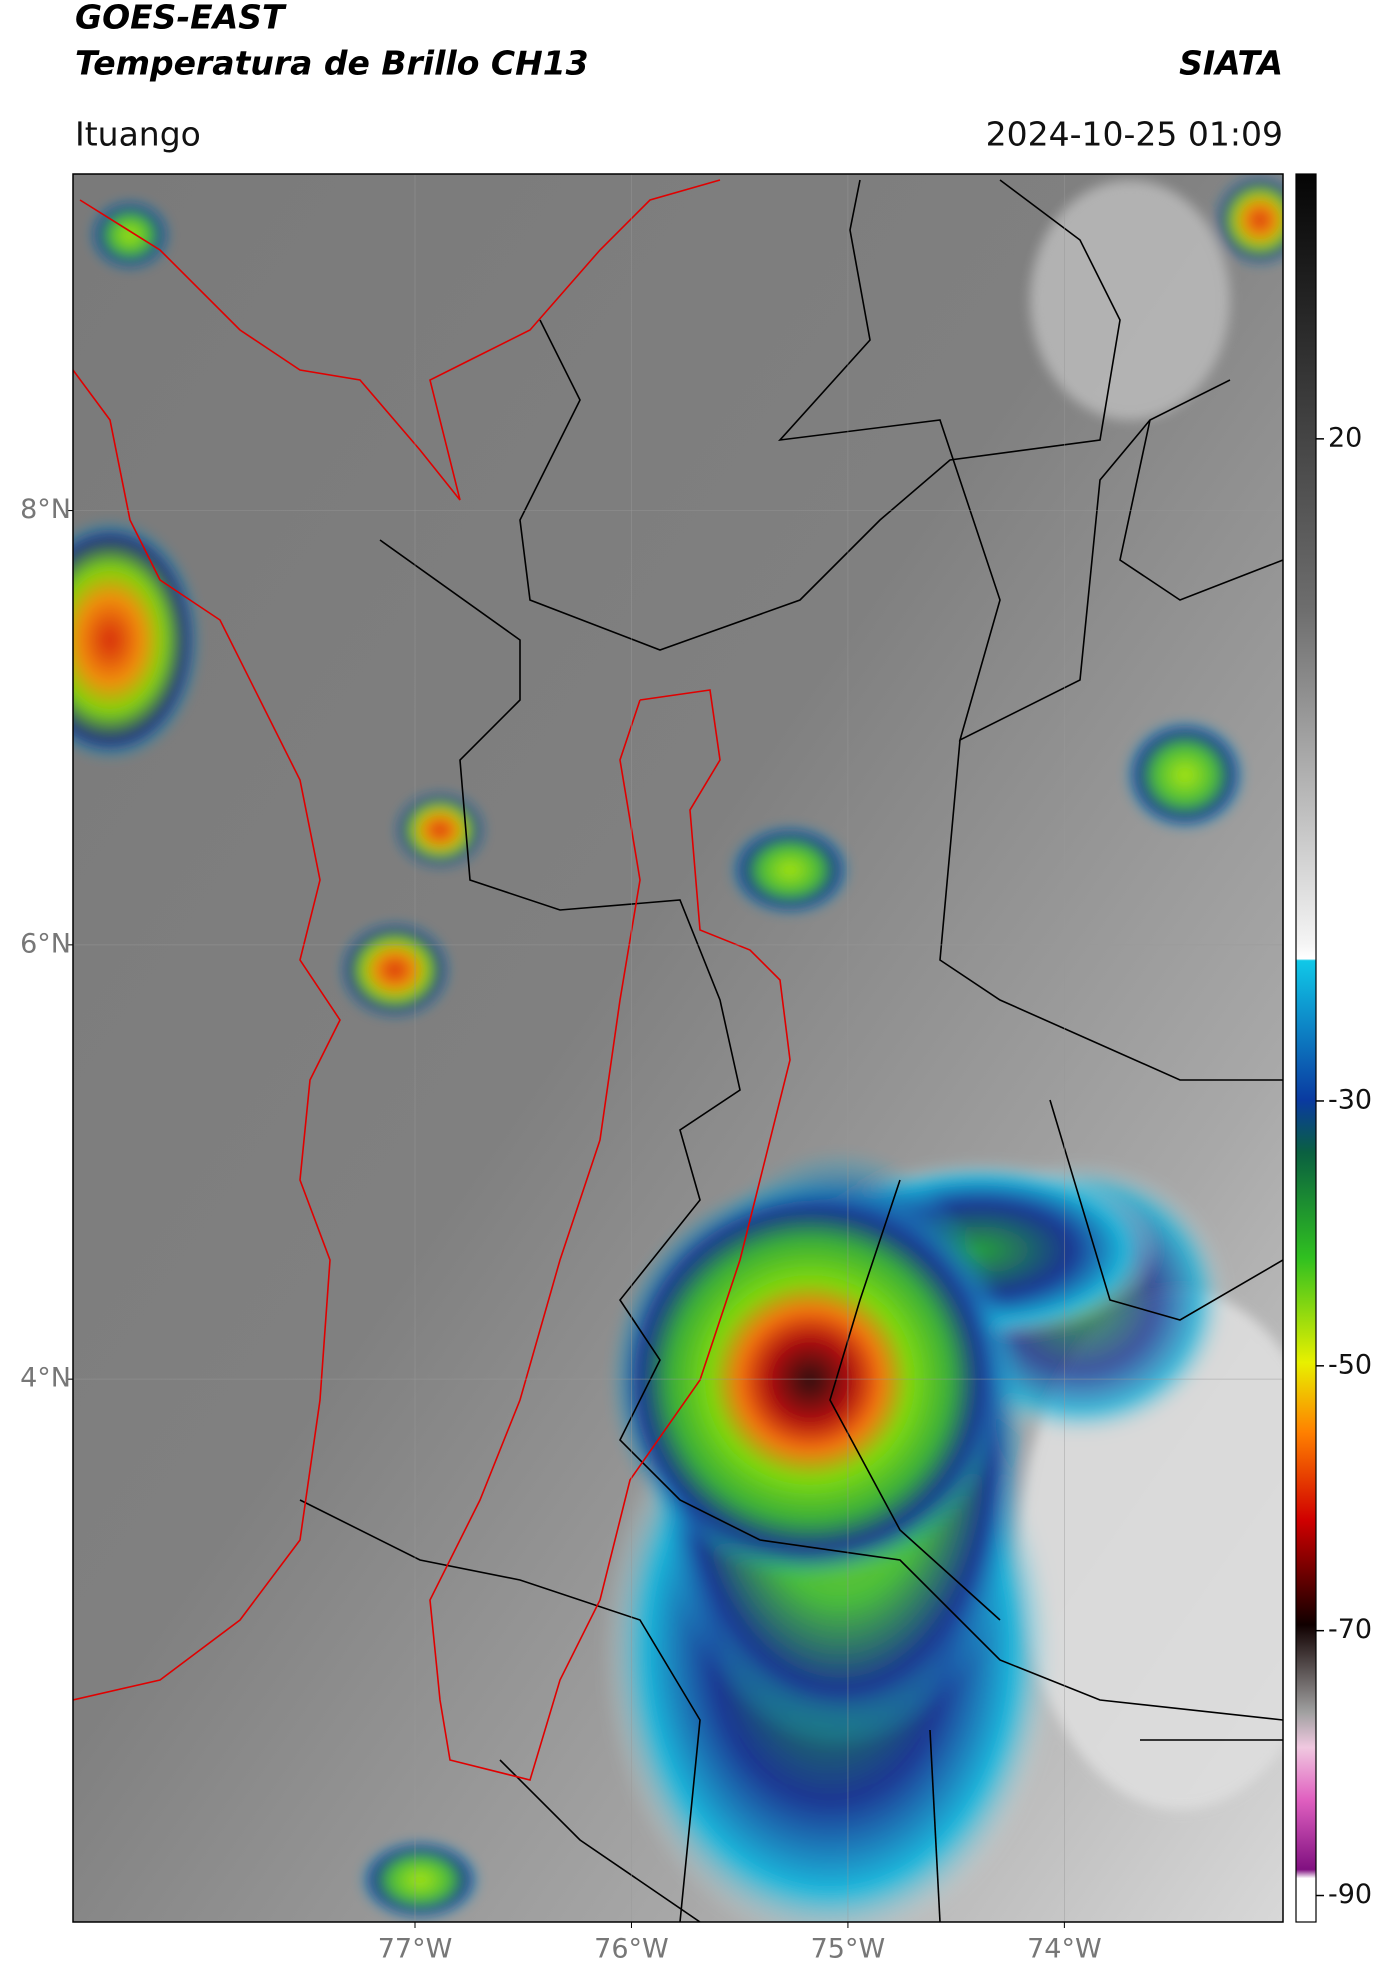 This screenshot has width=1384, height=1985. Describe the element at coordinates (1350, 1364) in the screenshot. I see `colorbar-tick-label: -50` at that location.